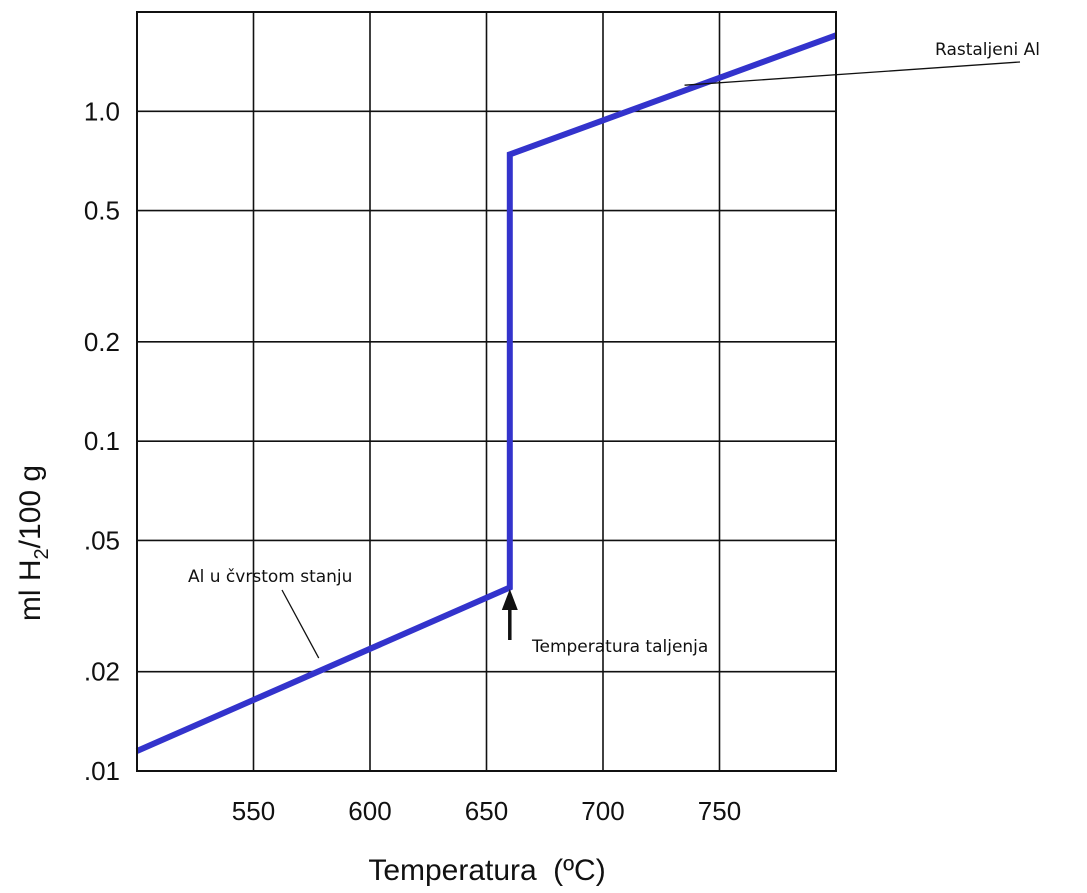 This screenshot has width=1087, height=893. I want to click on y-axis-title: ml H2/100 g, so click(33, 543).